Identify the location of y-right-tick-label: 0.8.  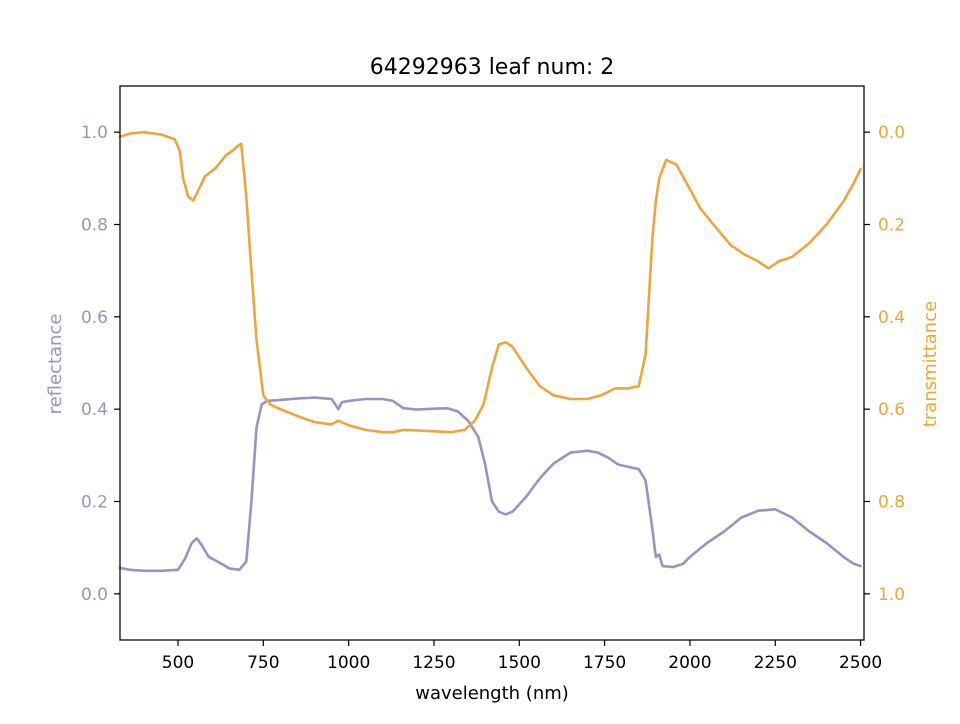
(891, 503).